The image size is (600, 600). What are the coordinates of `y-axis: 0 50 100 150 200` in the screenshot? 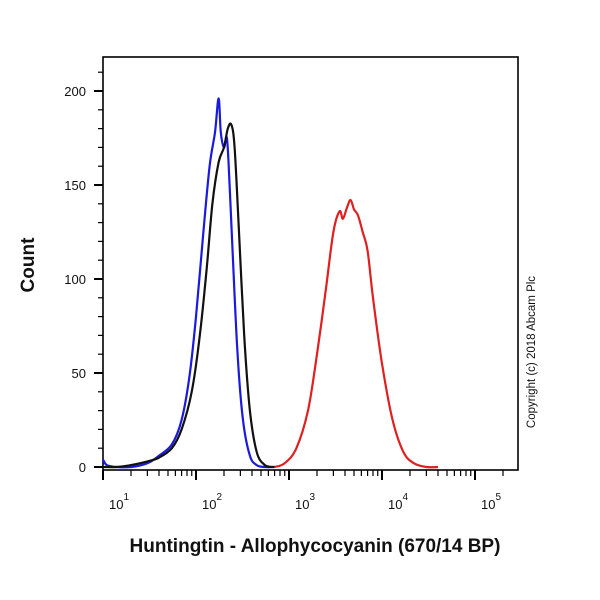 It's located at (83, 273).